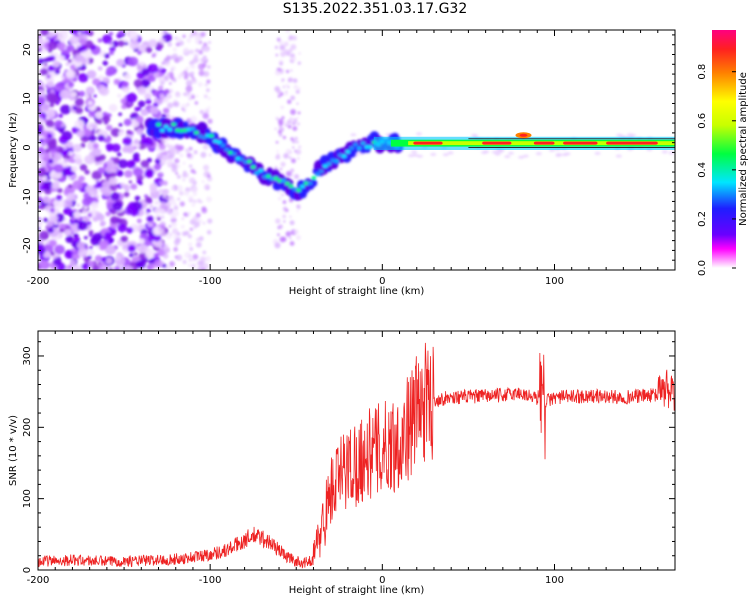 The height and width of the screenshot is (600, 750). I want to click on y-tick-label: 20, so click(27, 49).